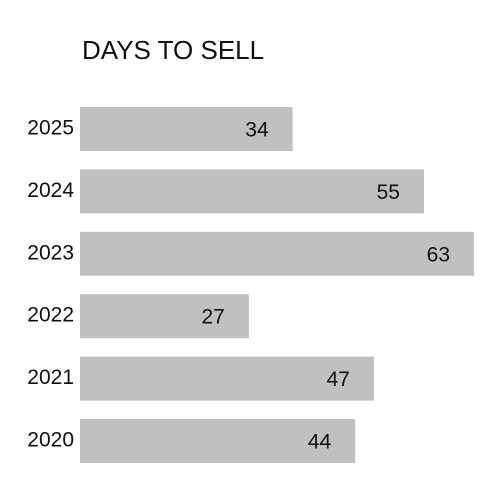  I want to click on chart-title: DAYS TO SELL, so click(173, 50).